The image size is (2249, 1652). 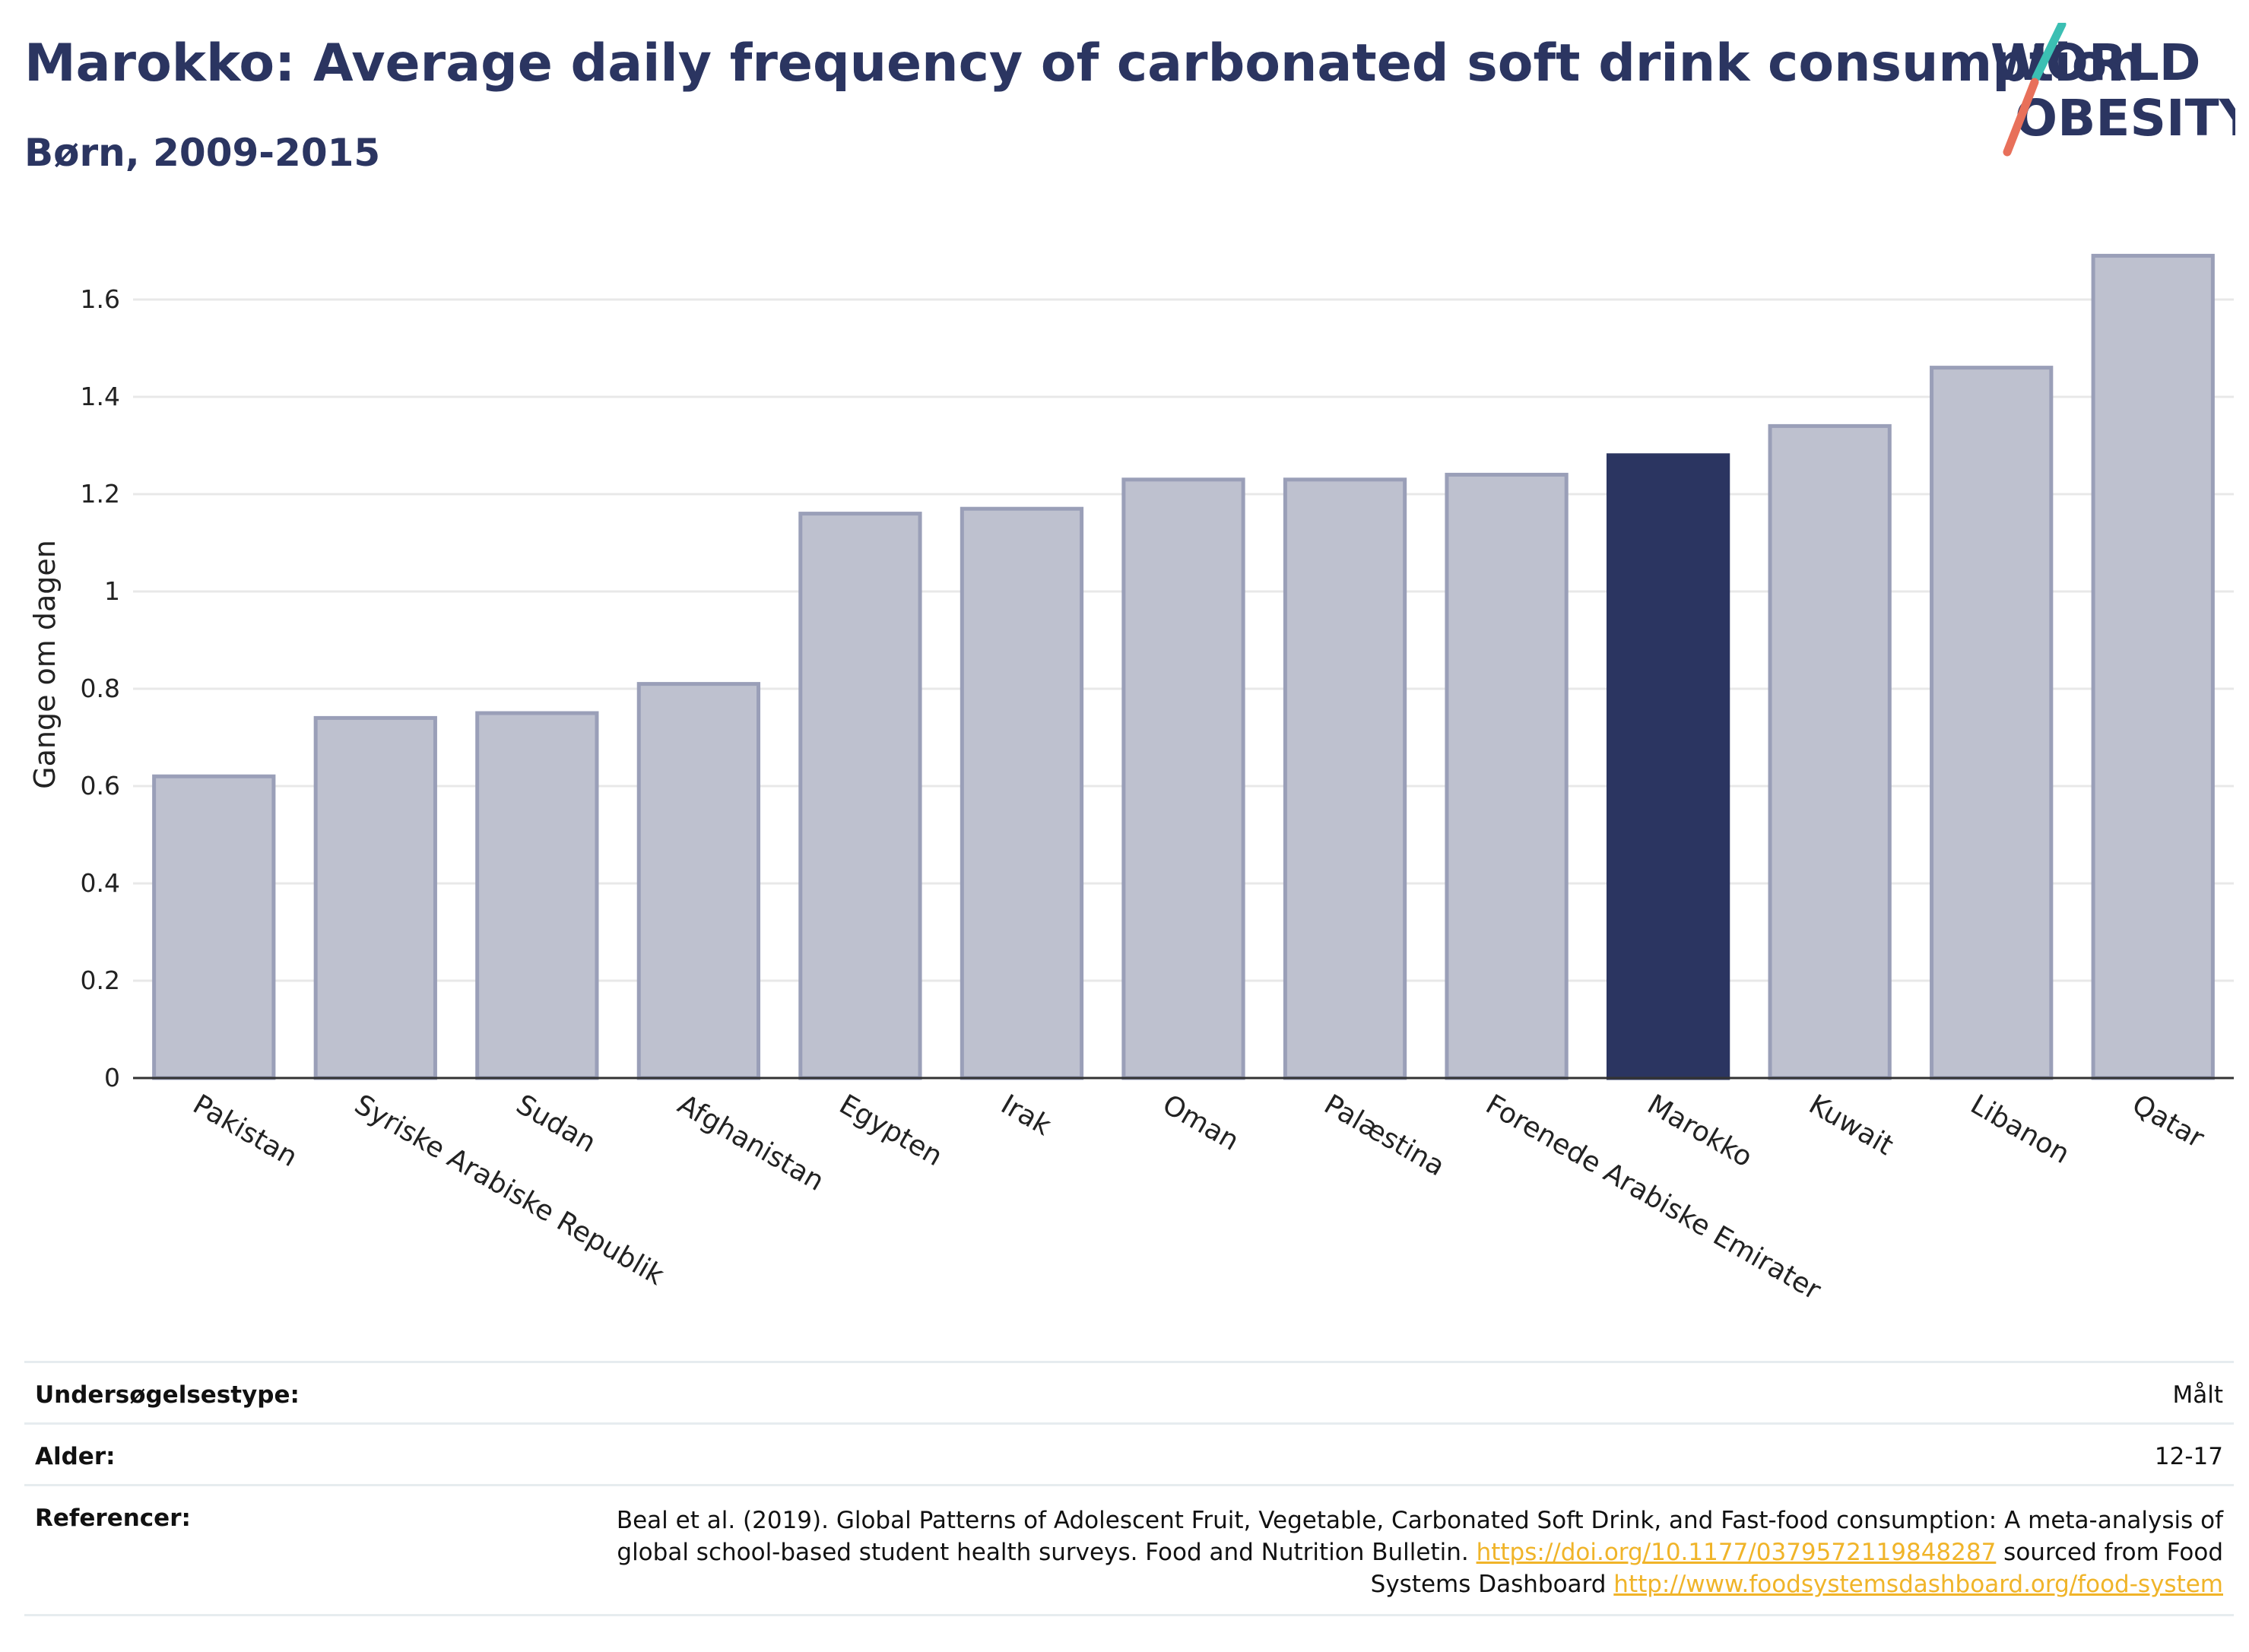 What do you see at coordinates (509, 1190) in the screenshot?
I see `x-tick-label: Syriske Arabiske Republik` at bounding box center [509, 1190].